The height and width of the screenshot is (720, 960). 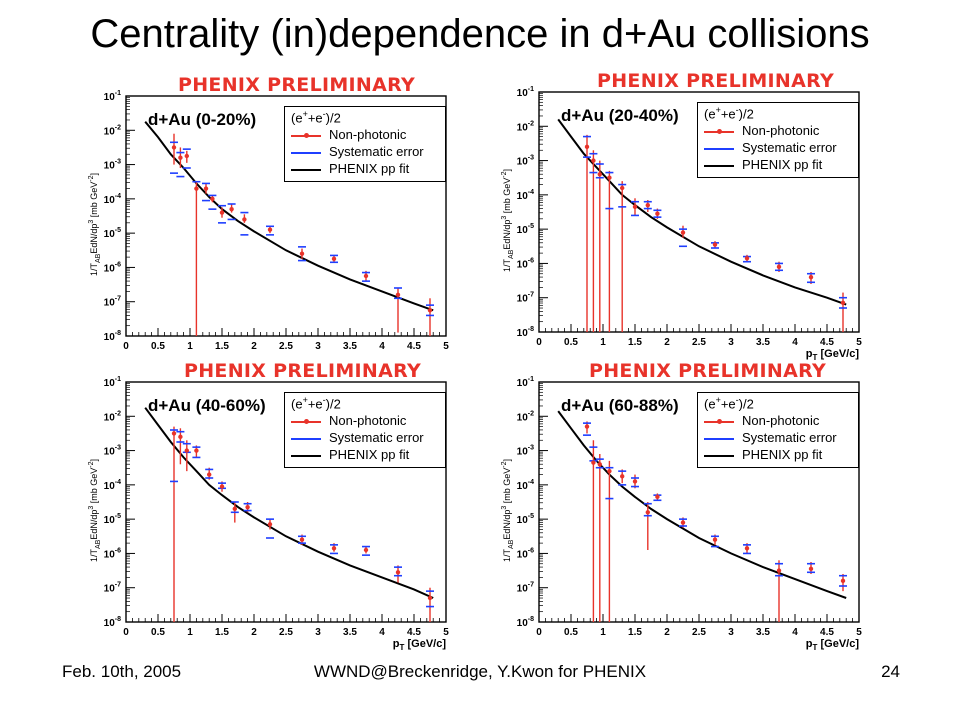 I want to click on centrality-label: d+Au (40-60%), so click(x=207, y=405).